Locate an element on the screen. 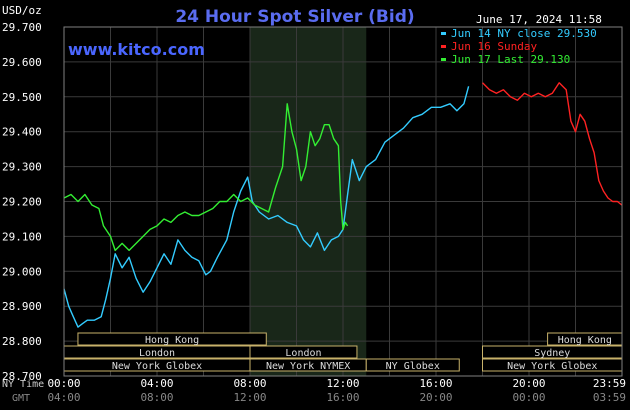  x-tick-label-gmt: 00:00 is located at coordinates (528, 397).